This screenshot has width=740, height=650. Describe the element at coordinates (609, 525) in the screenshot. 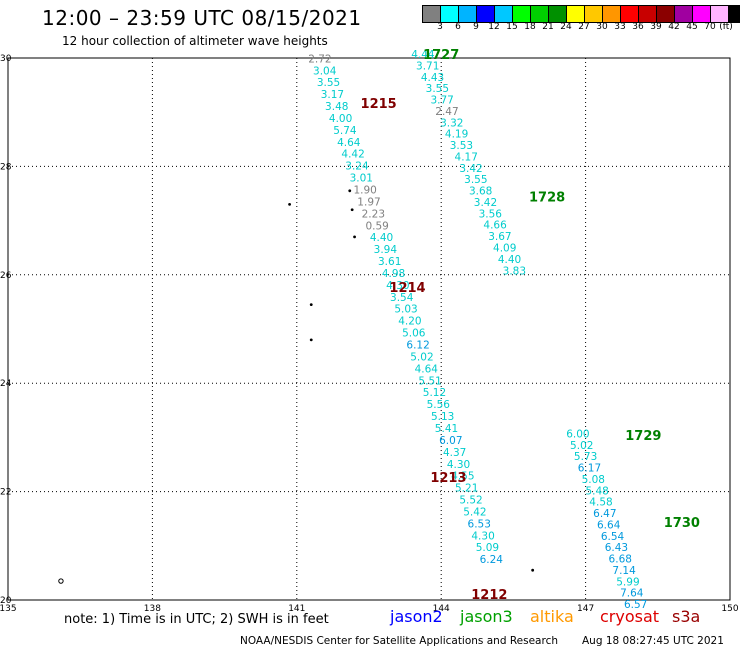

I see `swh-value: 6.64` at that location.